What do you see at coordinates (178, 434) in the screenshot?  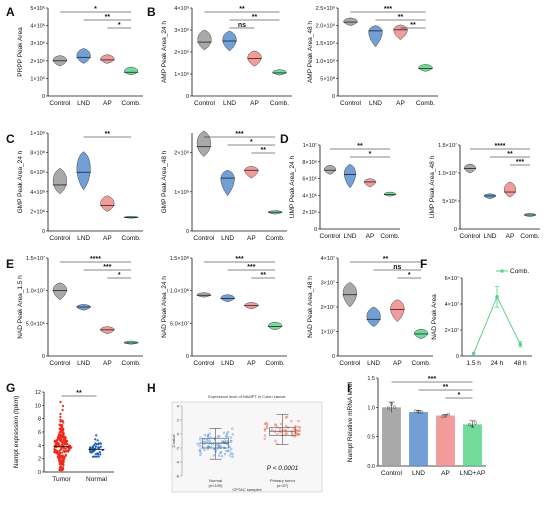 I see `panel-h-y-tick-label: 0` at bounding box center [178, 434].